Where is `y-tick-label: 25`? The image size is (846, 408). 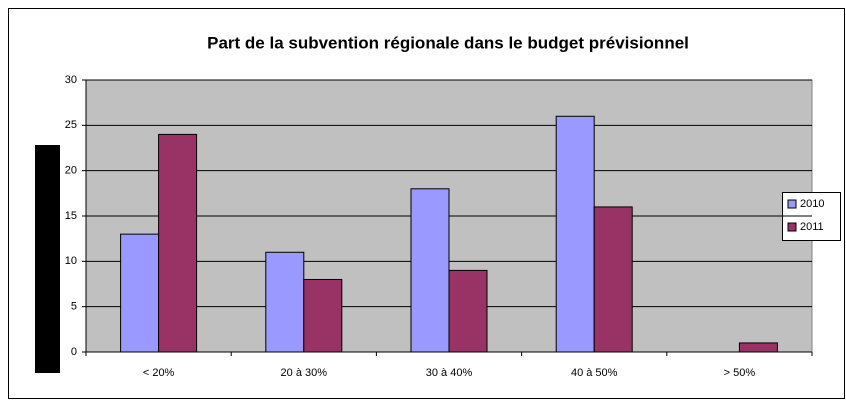
y-tick-label: 25 is located at coordinates (71, 125).